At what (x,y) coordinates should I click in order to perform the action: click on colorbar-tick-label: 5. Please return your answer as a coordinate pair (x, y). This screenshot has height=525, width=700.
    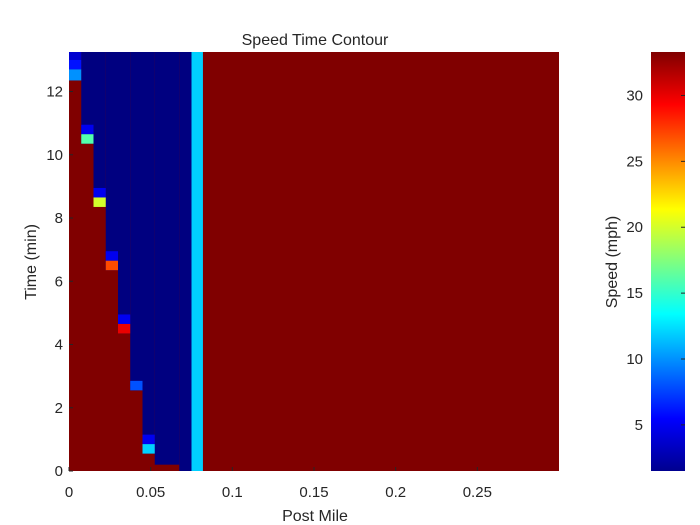
    Looking at the image, I should click on (639, 425).